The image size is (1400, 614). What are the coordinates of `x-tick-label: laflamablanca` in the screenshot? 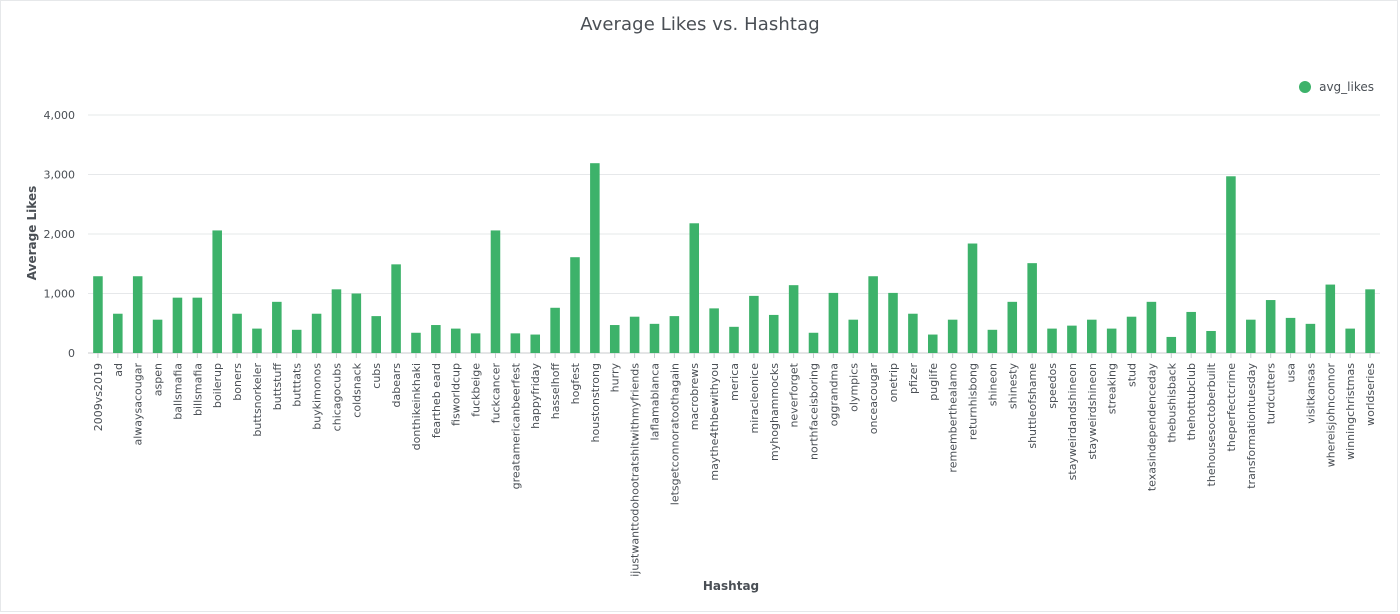 It's located at (654, 401).